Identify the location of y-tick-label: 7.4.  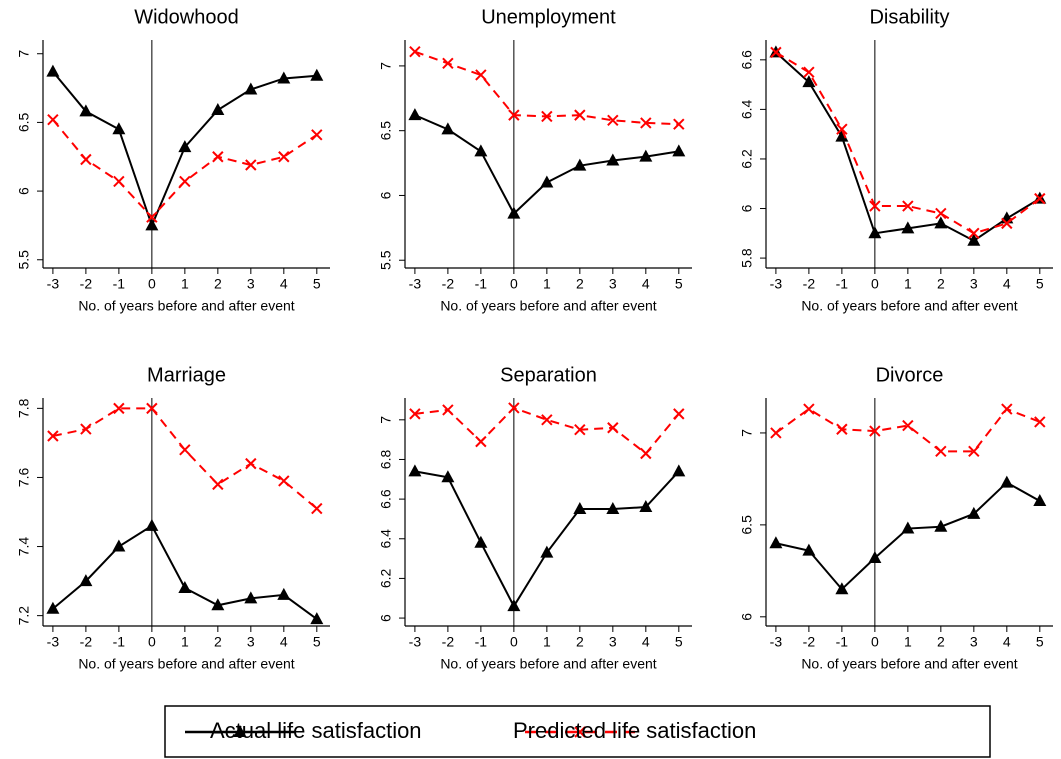
(24, 547).